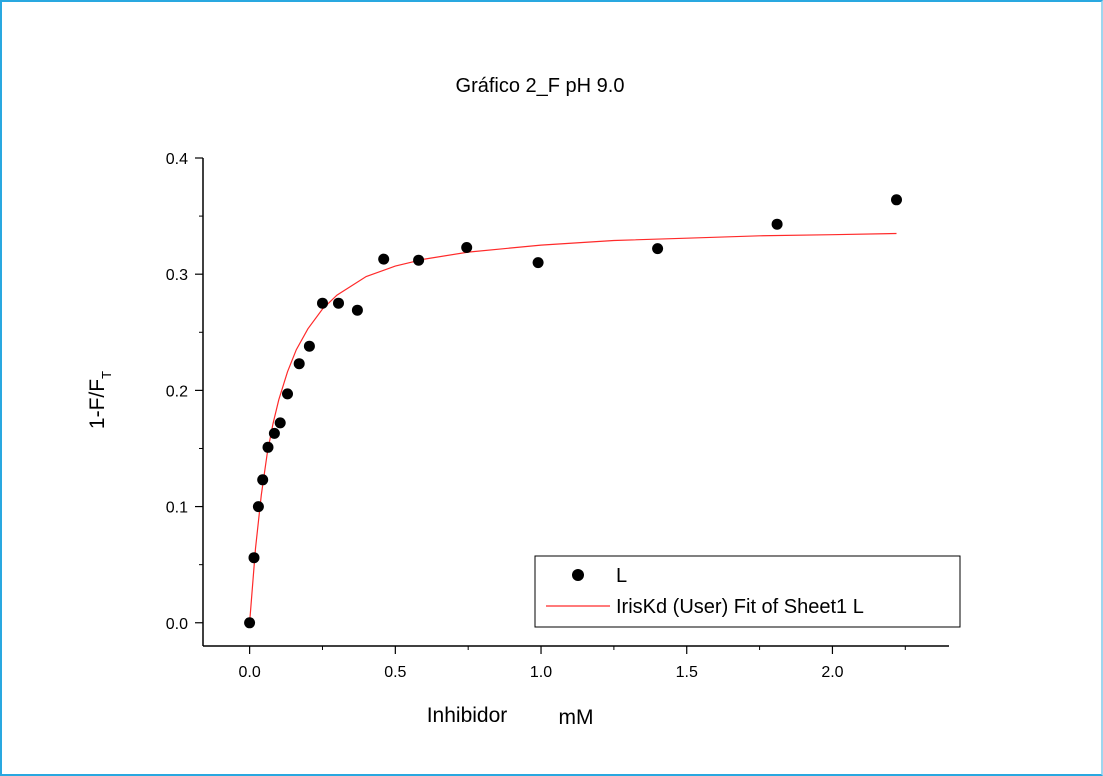  I want to click on y-axis-title-group: 1-F/FT, so click(100, 400).